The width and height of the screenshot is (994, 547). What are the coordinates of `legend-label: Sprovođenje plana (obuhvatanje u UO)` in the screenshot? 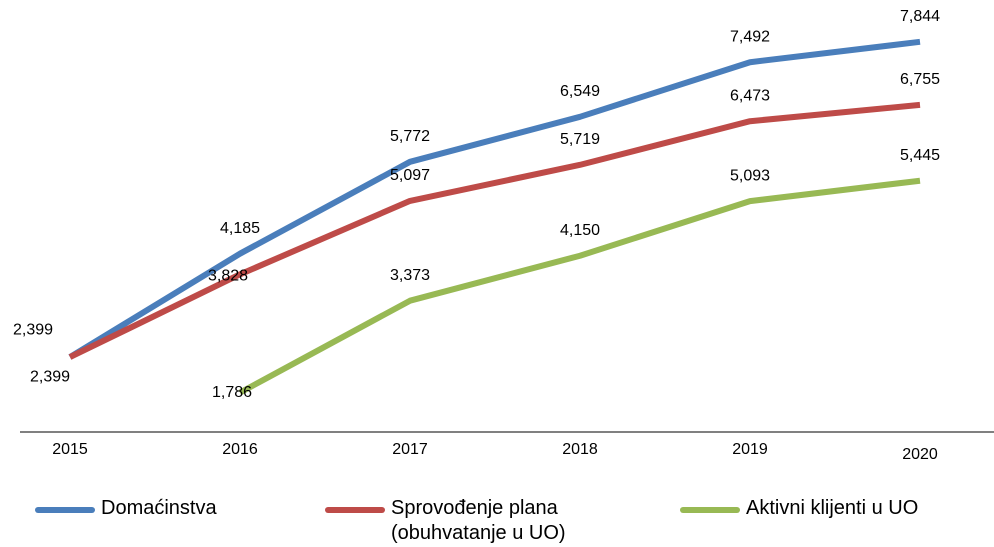 It's located at (478, 520).